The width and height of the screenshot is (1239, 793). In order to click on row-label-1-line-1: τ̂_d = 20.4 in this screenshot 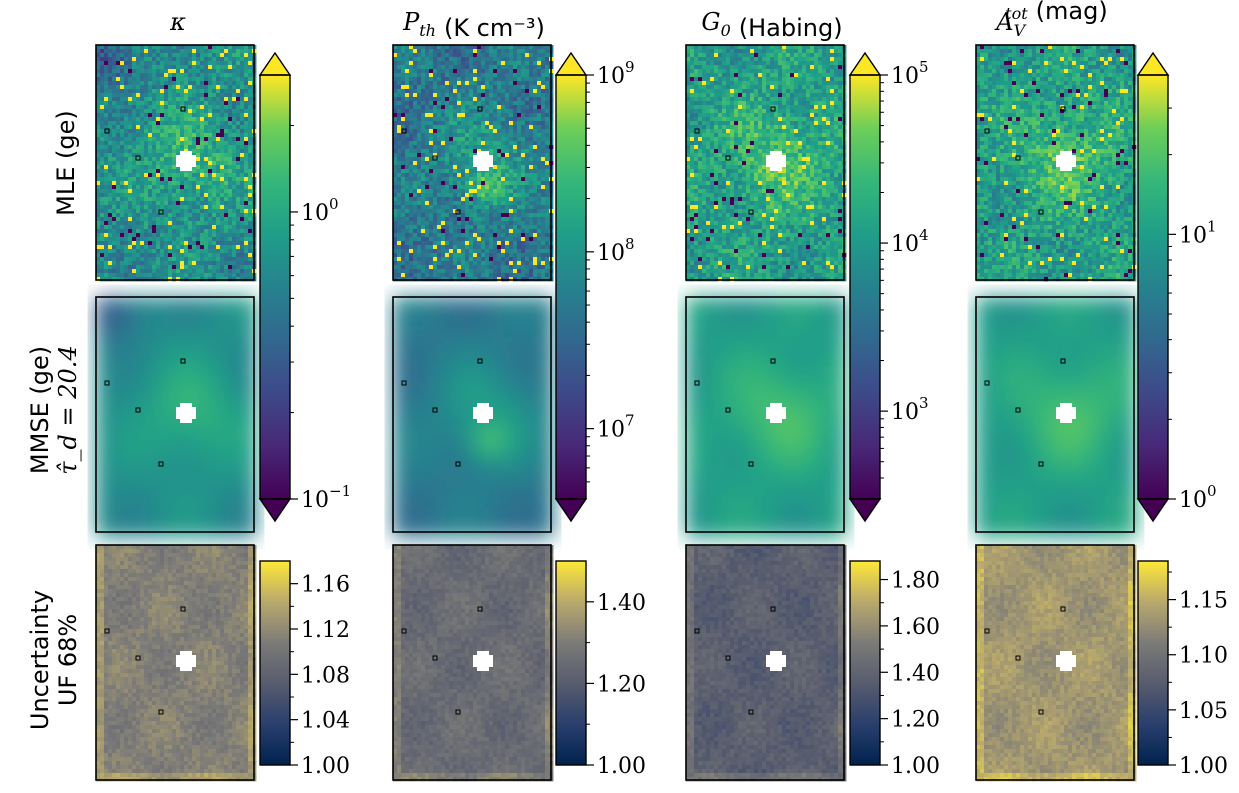, I will do `click(68, 409)`.